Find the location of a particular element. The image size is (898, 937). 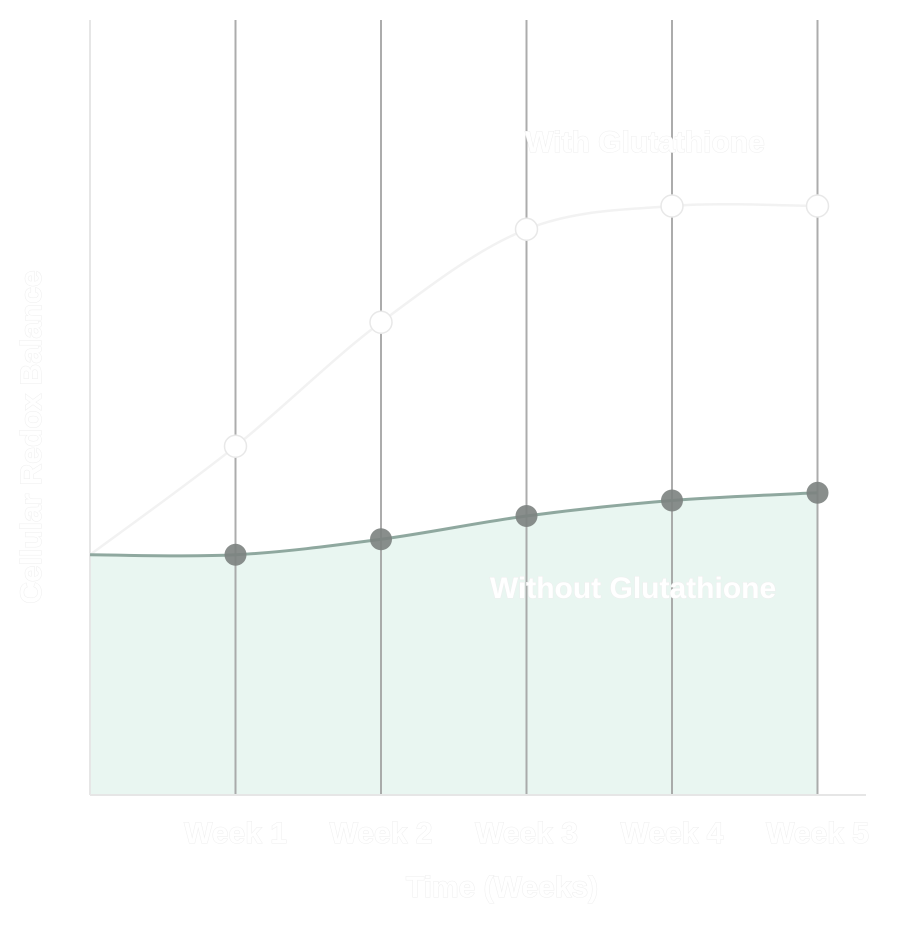

x-tick-label-3: Week 3 is located at coordinates (526, 833).